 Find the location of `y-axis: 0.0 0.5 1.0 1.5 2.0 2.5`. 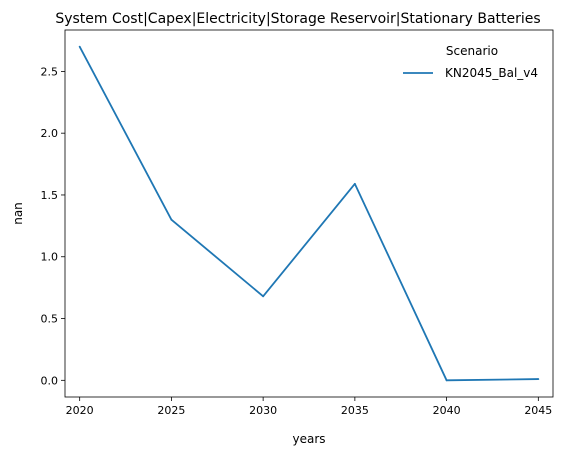

y-axis: 0.0 0.5 1.0 1.5 2.0 2.5 is located at coordinates (53, 226).